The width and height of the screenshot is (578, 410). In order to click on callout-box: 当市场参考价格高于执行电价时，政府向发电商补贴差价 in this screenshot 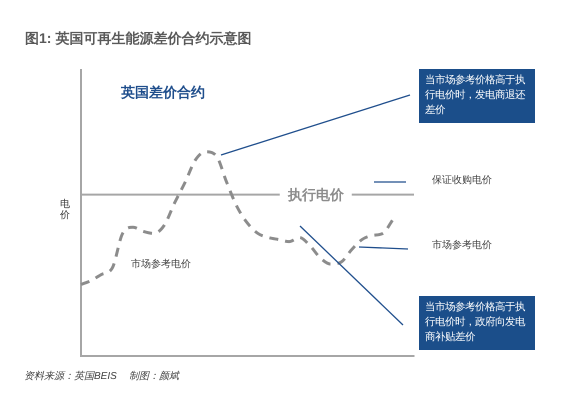, I will do `click(477, 323)`.